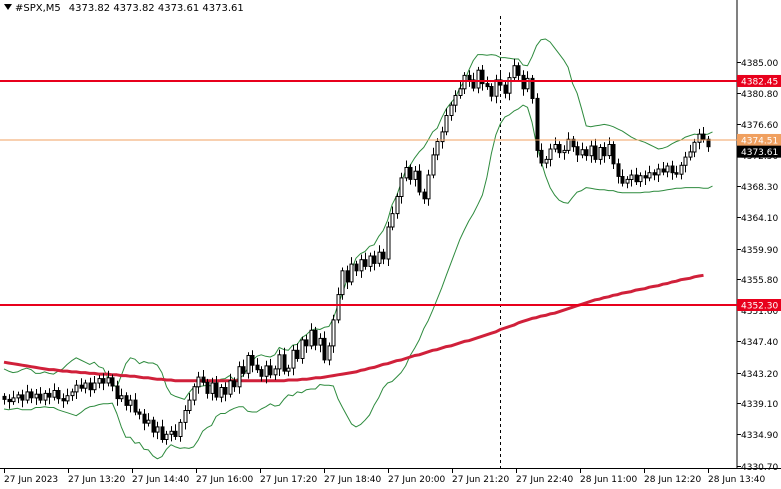 The image size is (781, 489). I want to click on triangle-down-icon, so click(8, 7).